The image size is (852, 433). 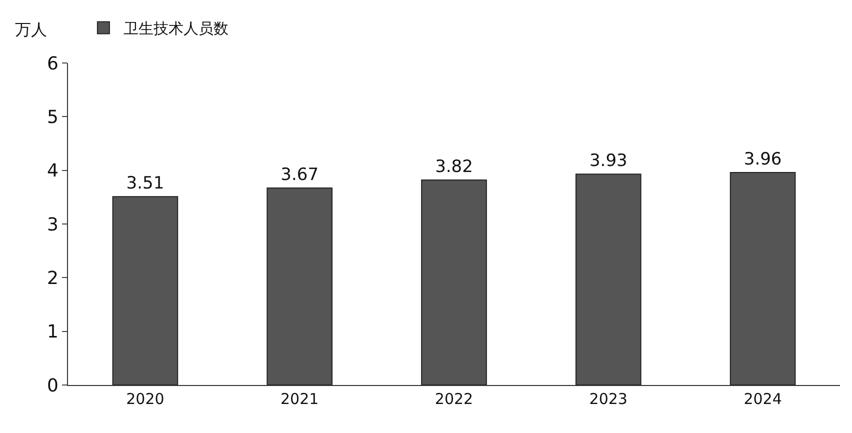 What do you see at coordinates (299, 399) in the screenshot?
I see `x-tick-label: 2021` at bounding box center [299, 399].